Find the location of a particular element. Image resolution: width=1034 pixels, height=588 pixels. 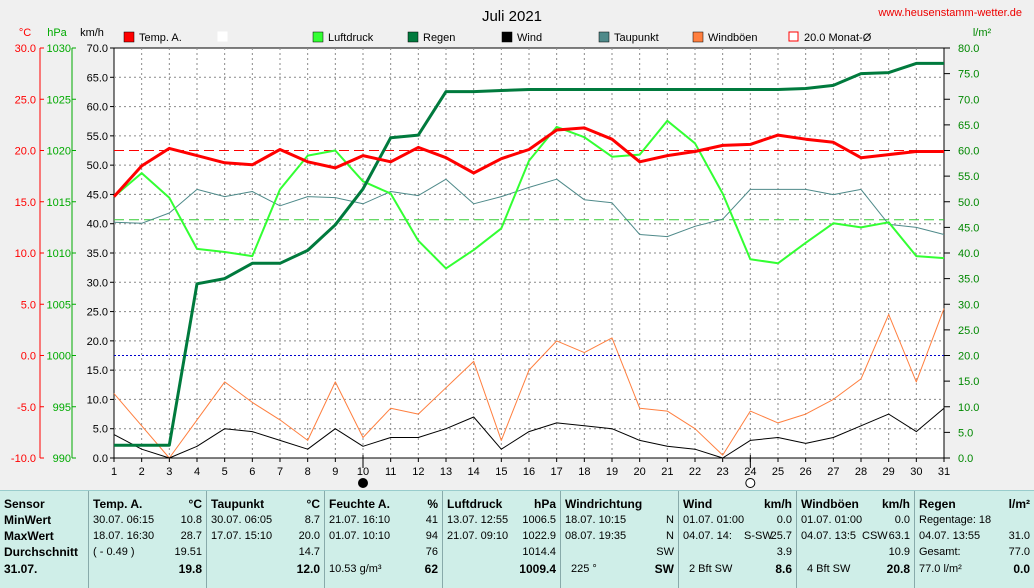

y-tick-label-temp: 25.0 is located at coordinates (25, 100).